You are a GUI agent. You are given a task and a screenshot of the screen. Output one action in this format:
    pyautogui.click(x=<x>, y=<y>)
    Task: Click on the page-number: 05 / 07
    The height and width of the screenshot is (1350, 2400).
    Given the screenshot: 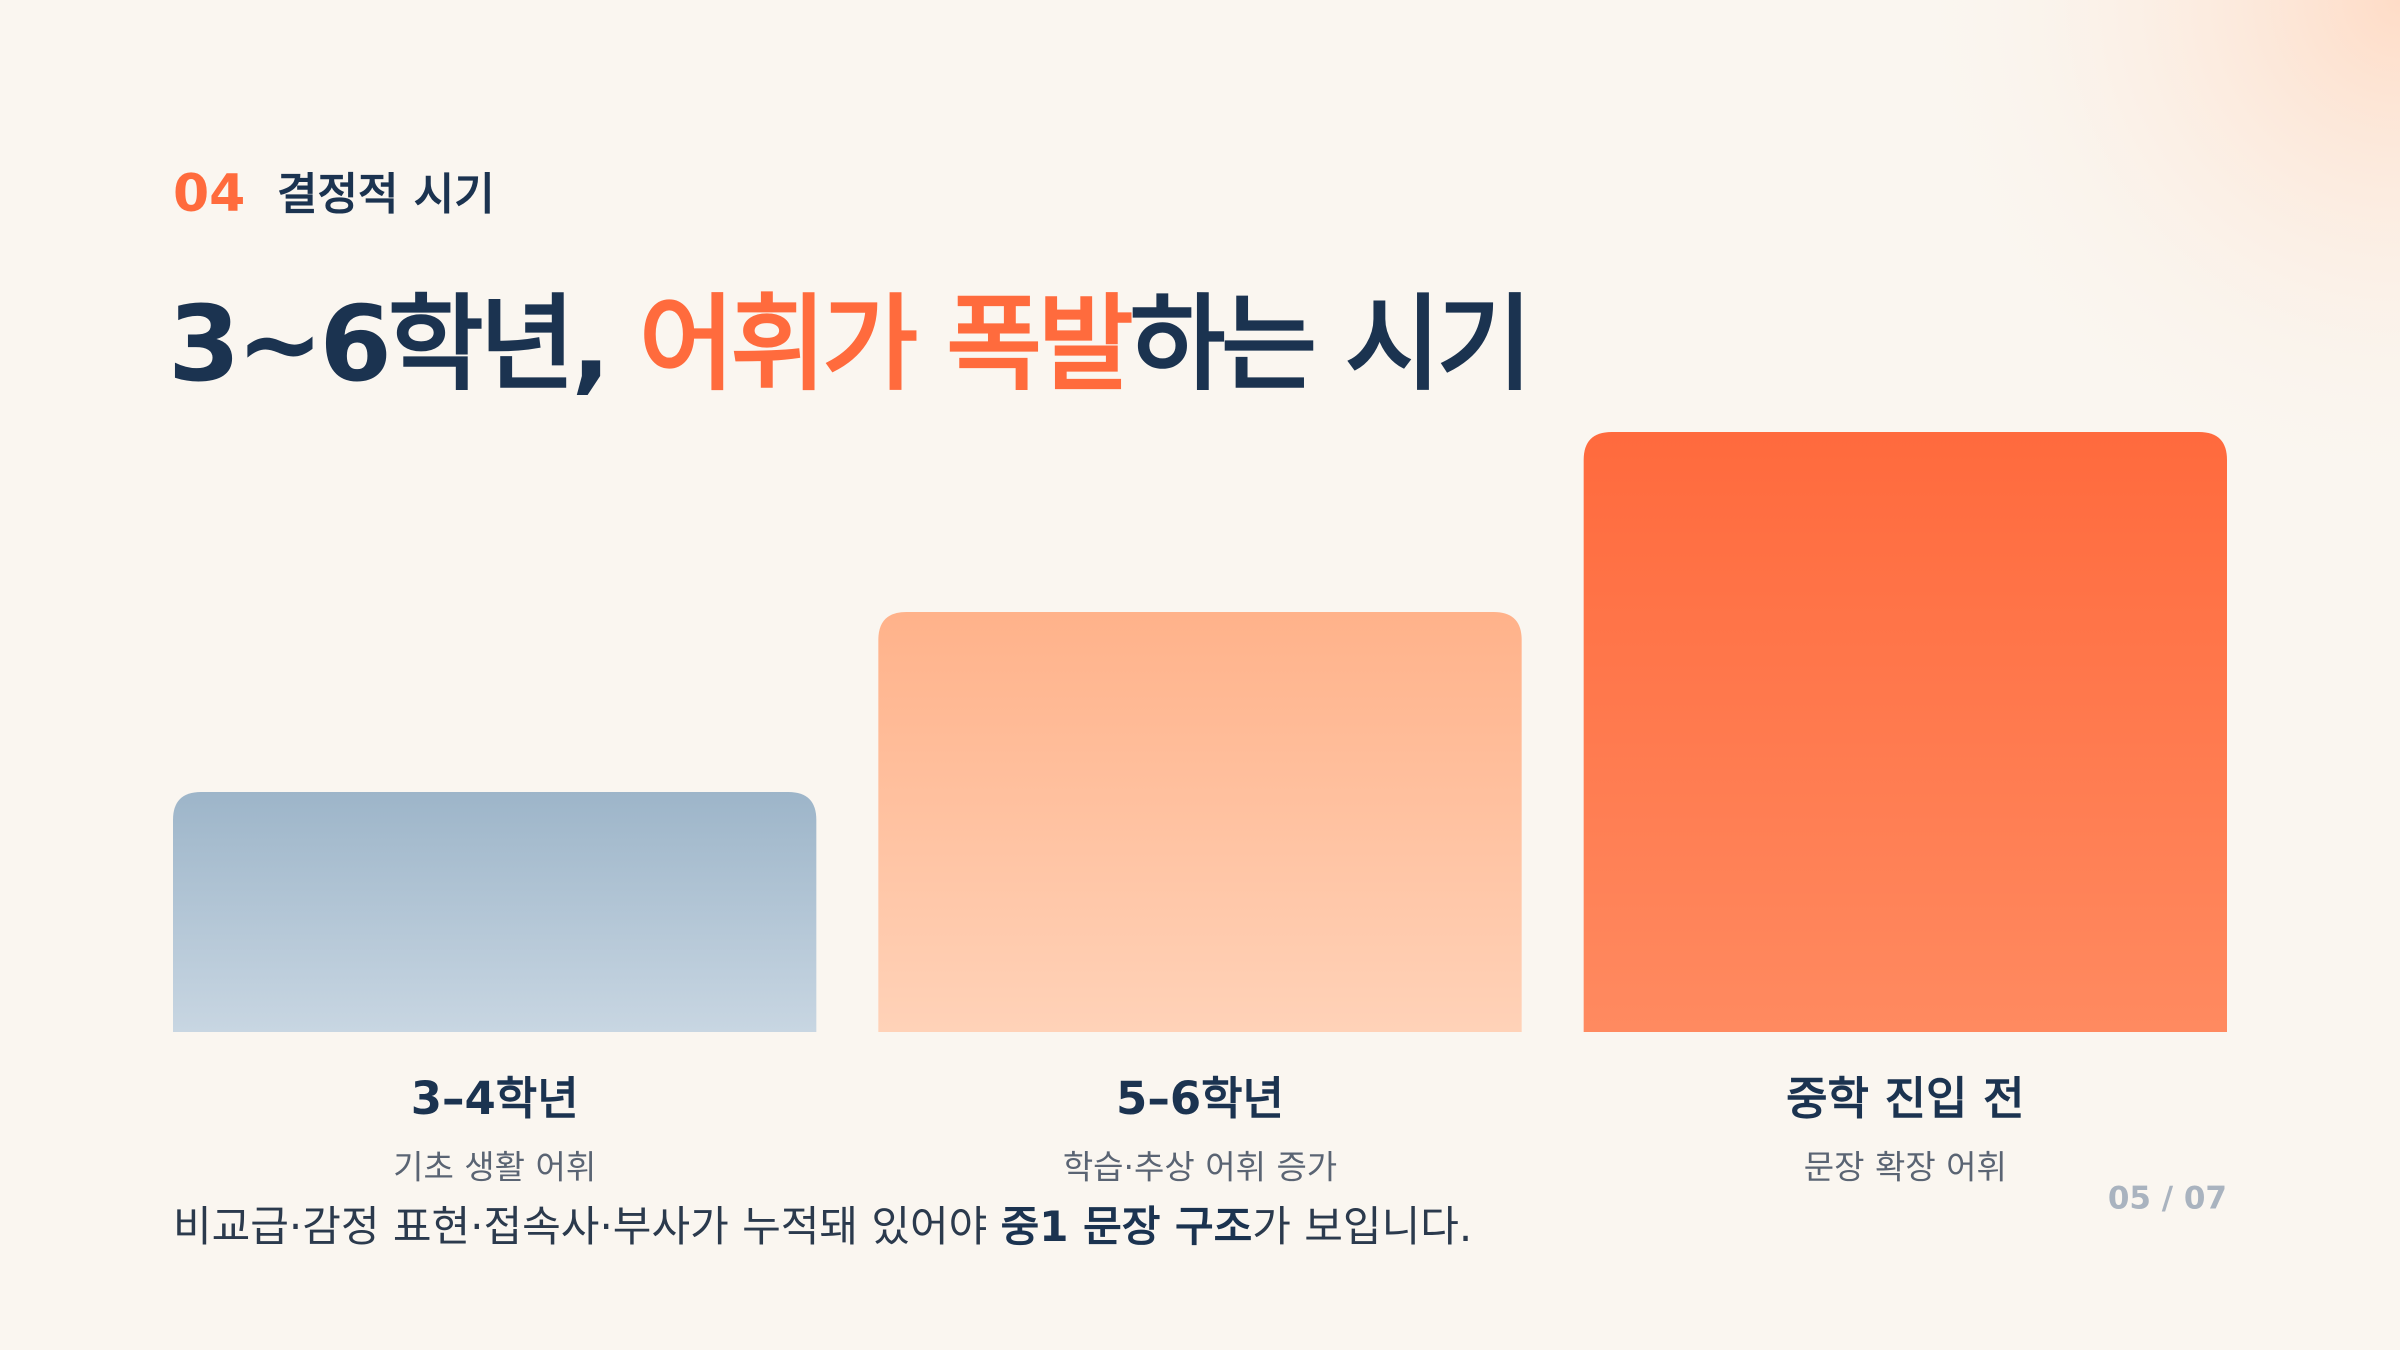 What is the action you would take?
    pyautogui.click(x=2167, y=1199)
    